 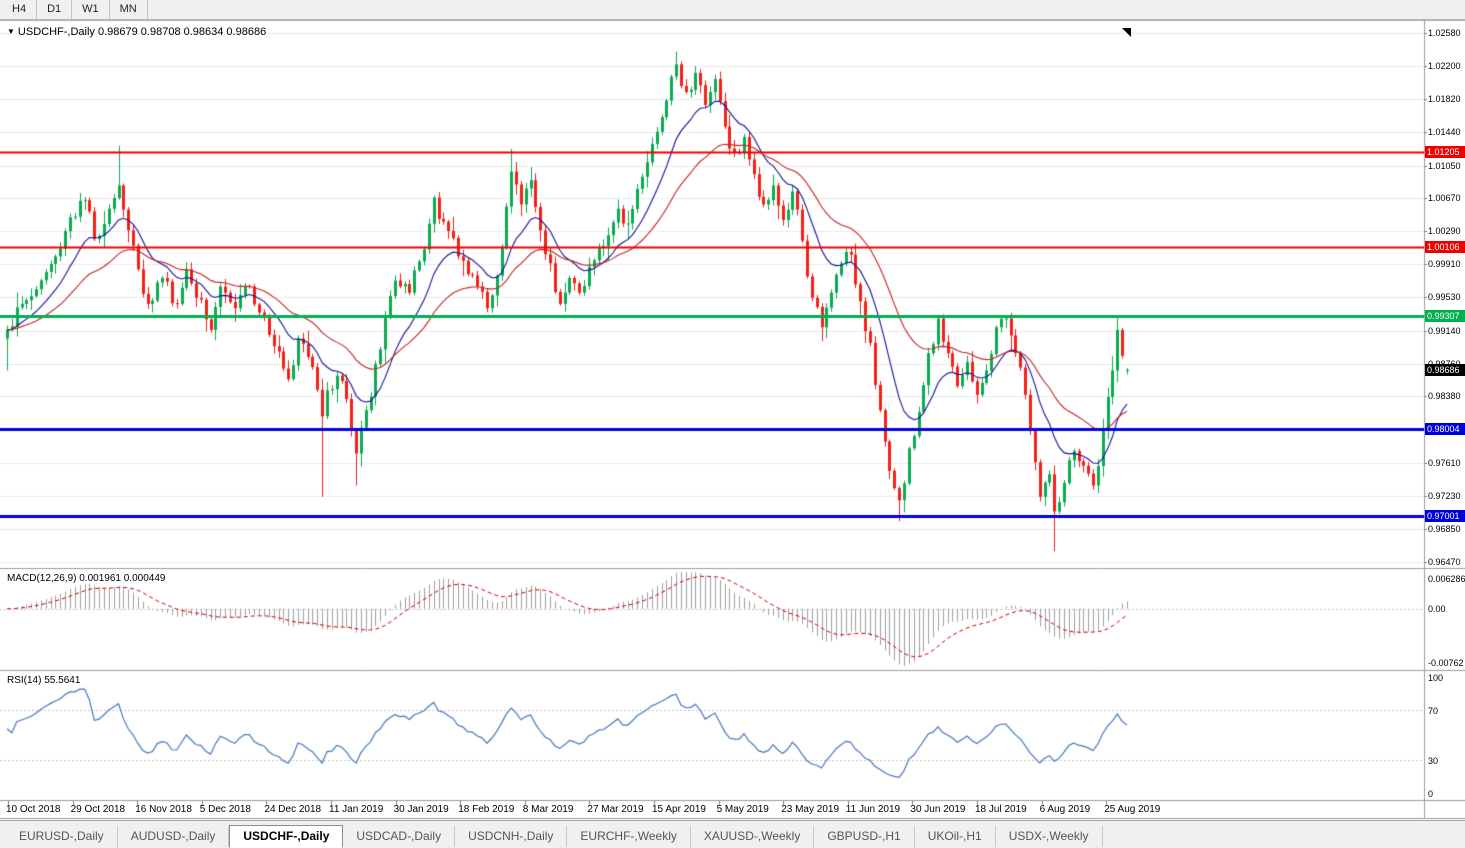 What do you see at coordinates (1444, 165) in the screenshot?
I see `price-axis-tick: 1.01050` at bounding box center [1444, 165].